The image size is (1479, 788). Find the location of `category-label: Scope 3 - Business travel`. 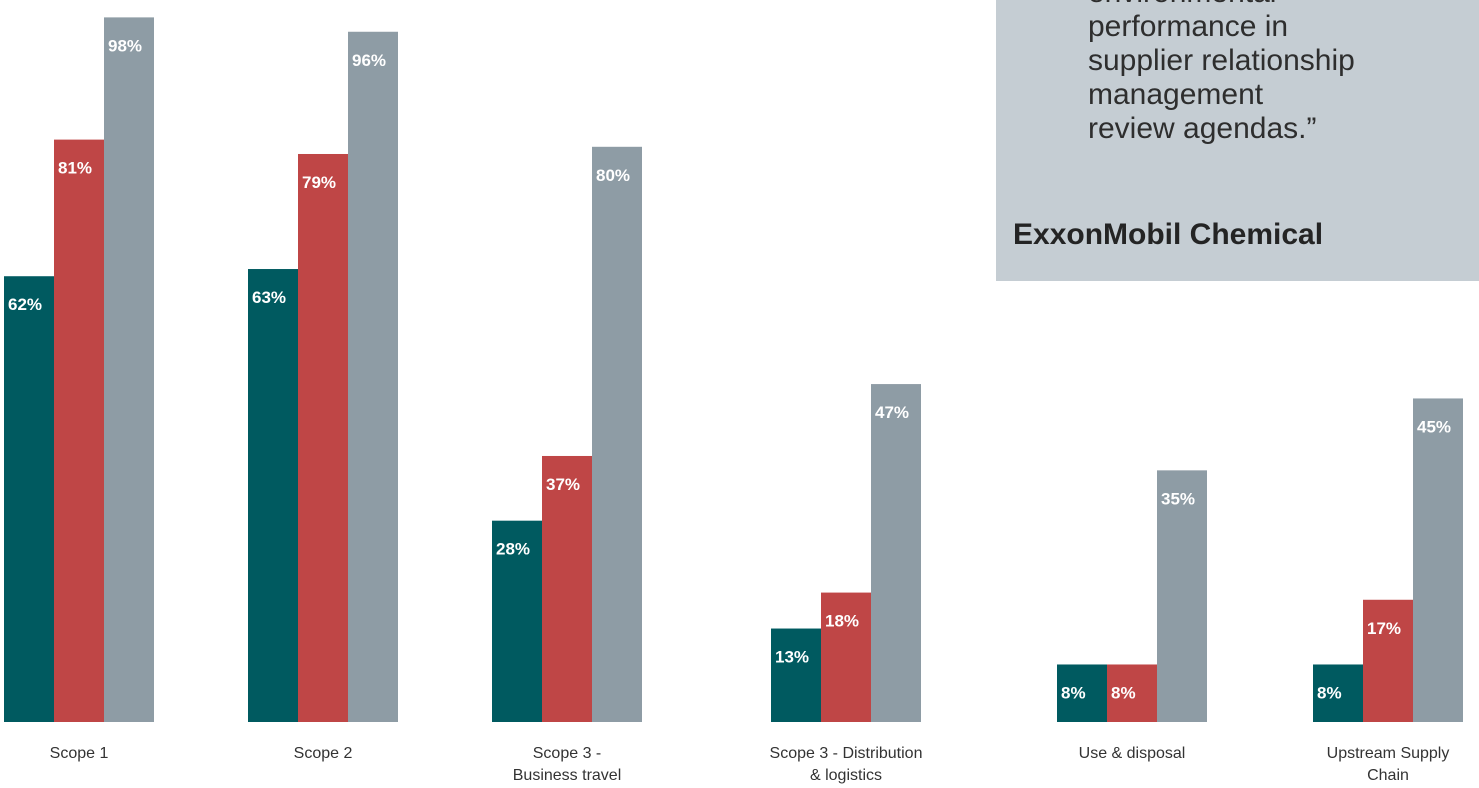

category-label: Scope 3 - Business travel is located at coordinates (567, 764).